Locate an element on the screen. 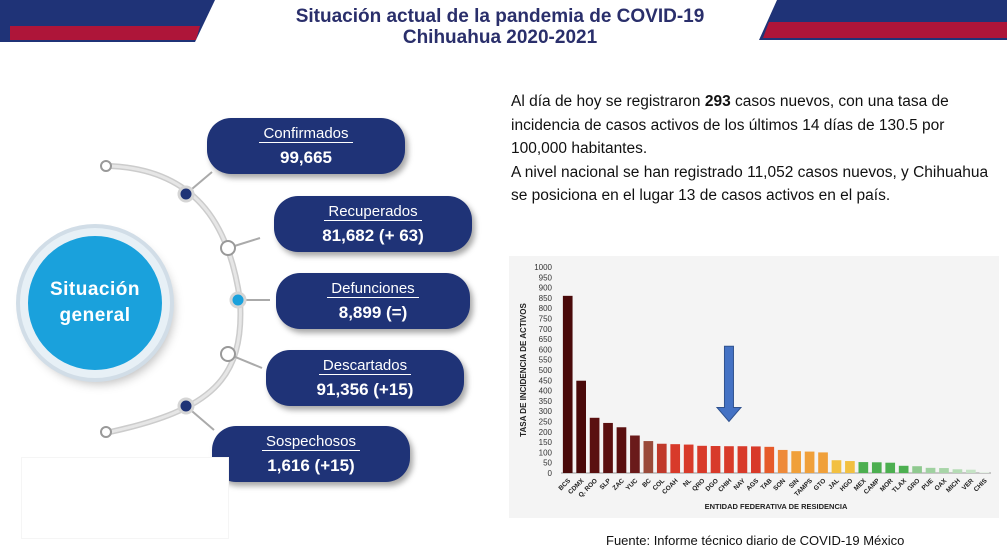 The image size is (1007, 553). x-tick-label: MICH is located at coordinates (953, 485).